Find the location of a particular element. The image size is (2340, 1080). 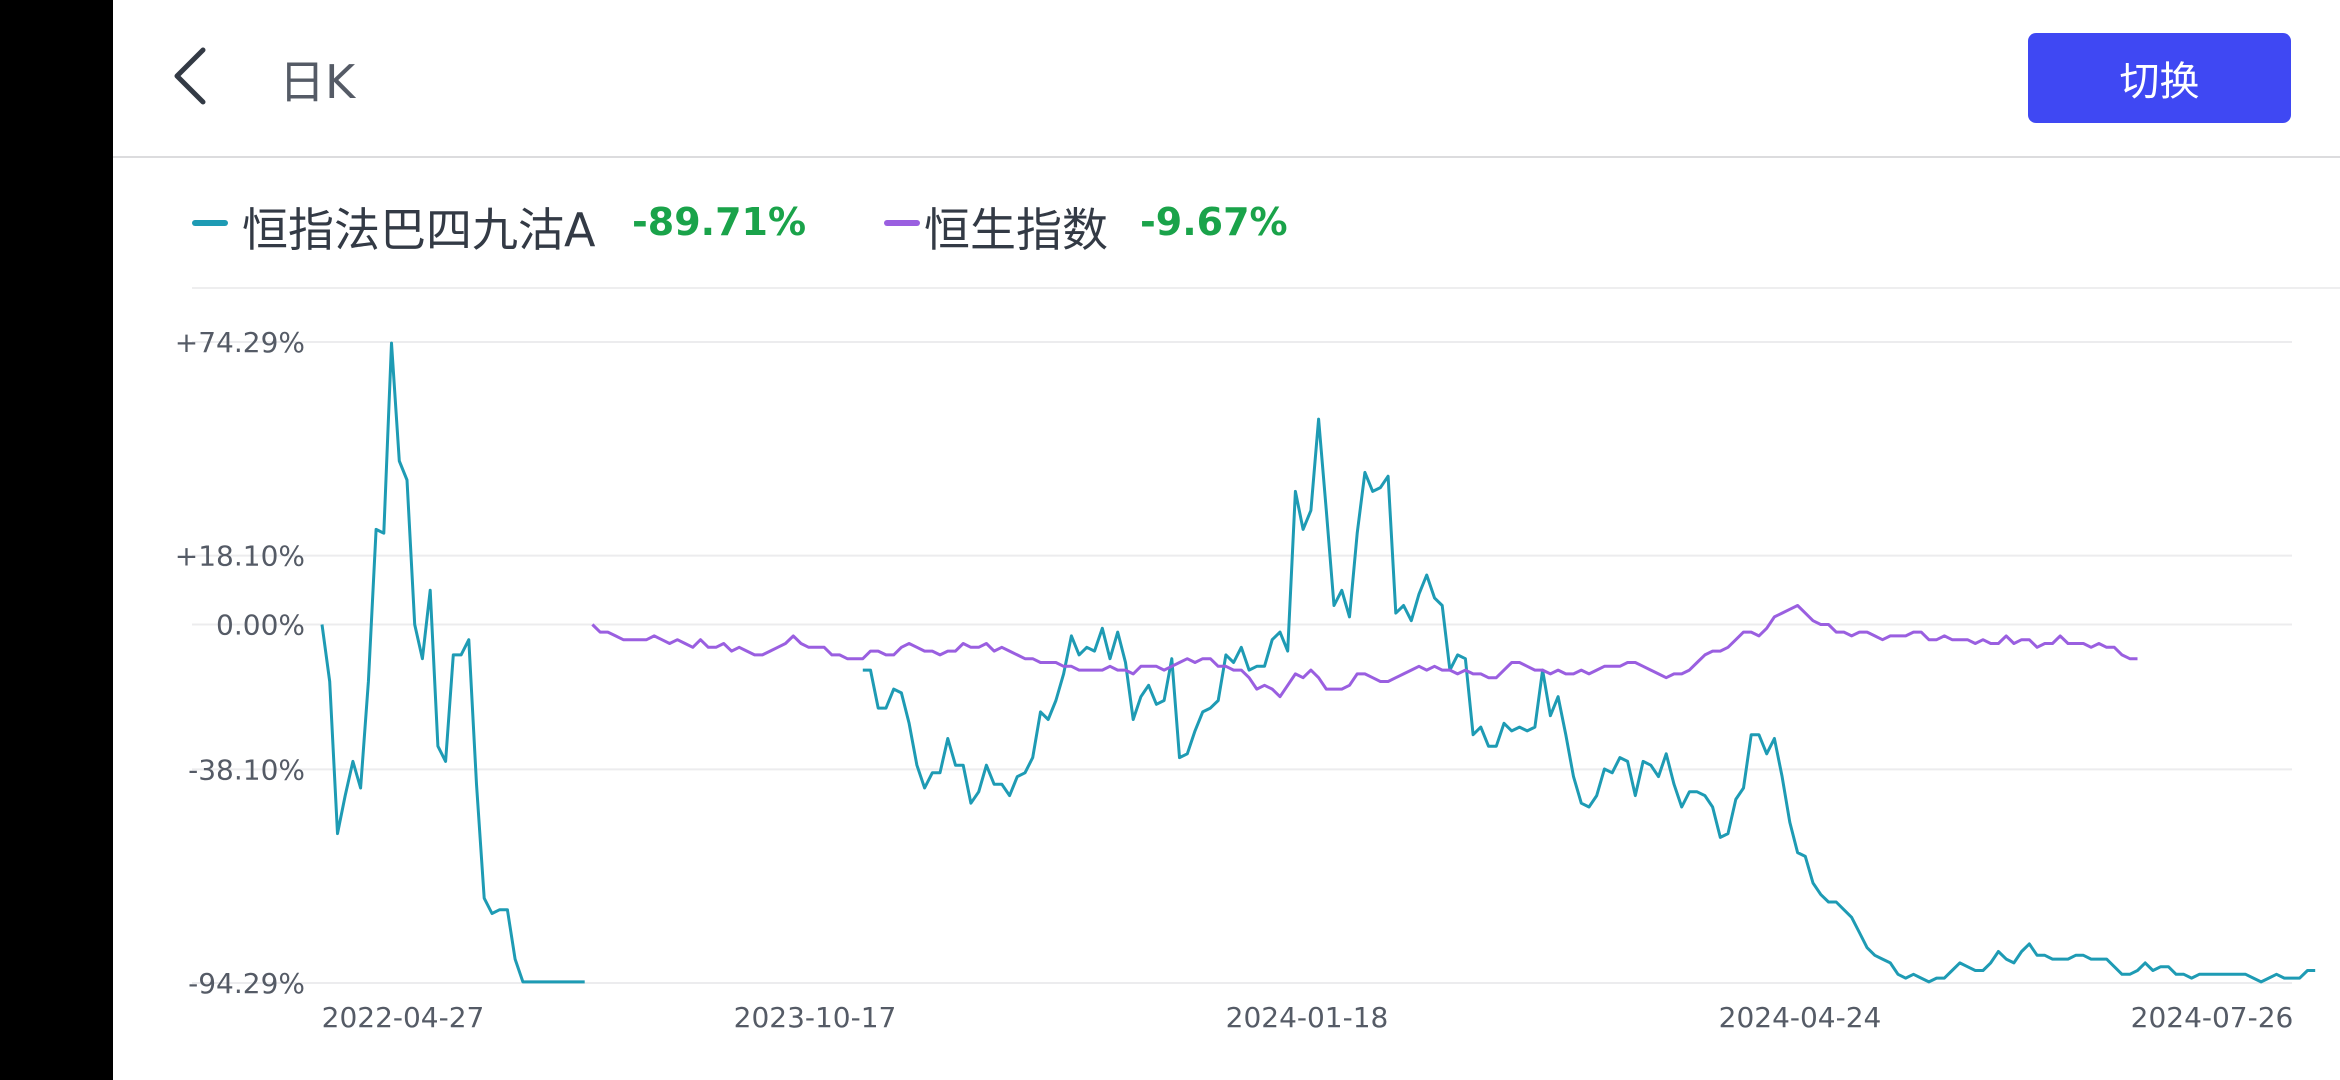

left-black-bar is located at coordinates (56, 540).